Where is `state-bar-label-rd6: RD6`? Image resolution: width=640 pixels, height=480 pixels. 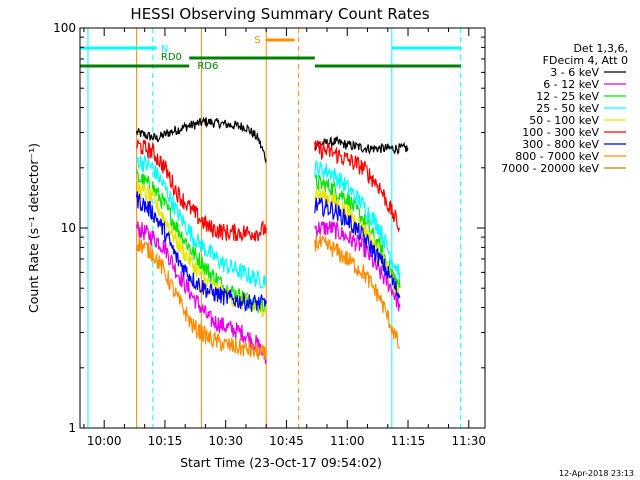 state-bar-label-rd6: RD6 is located at coordinates (207, 66).